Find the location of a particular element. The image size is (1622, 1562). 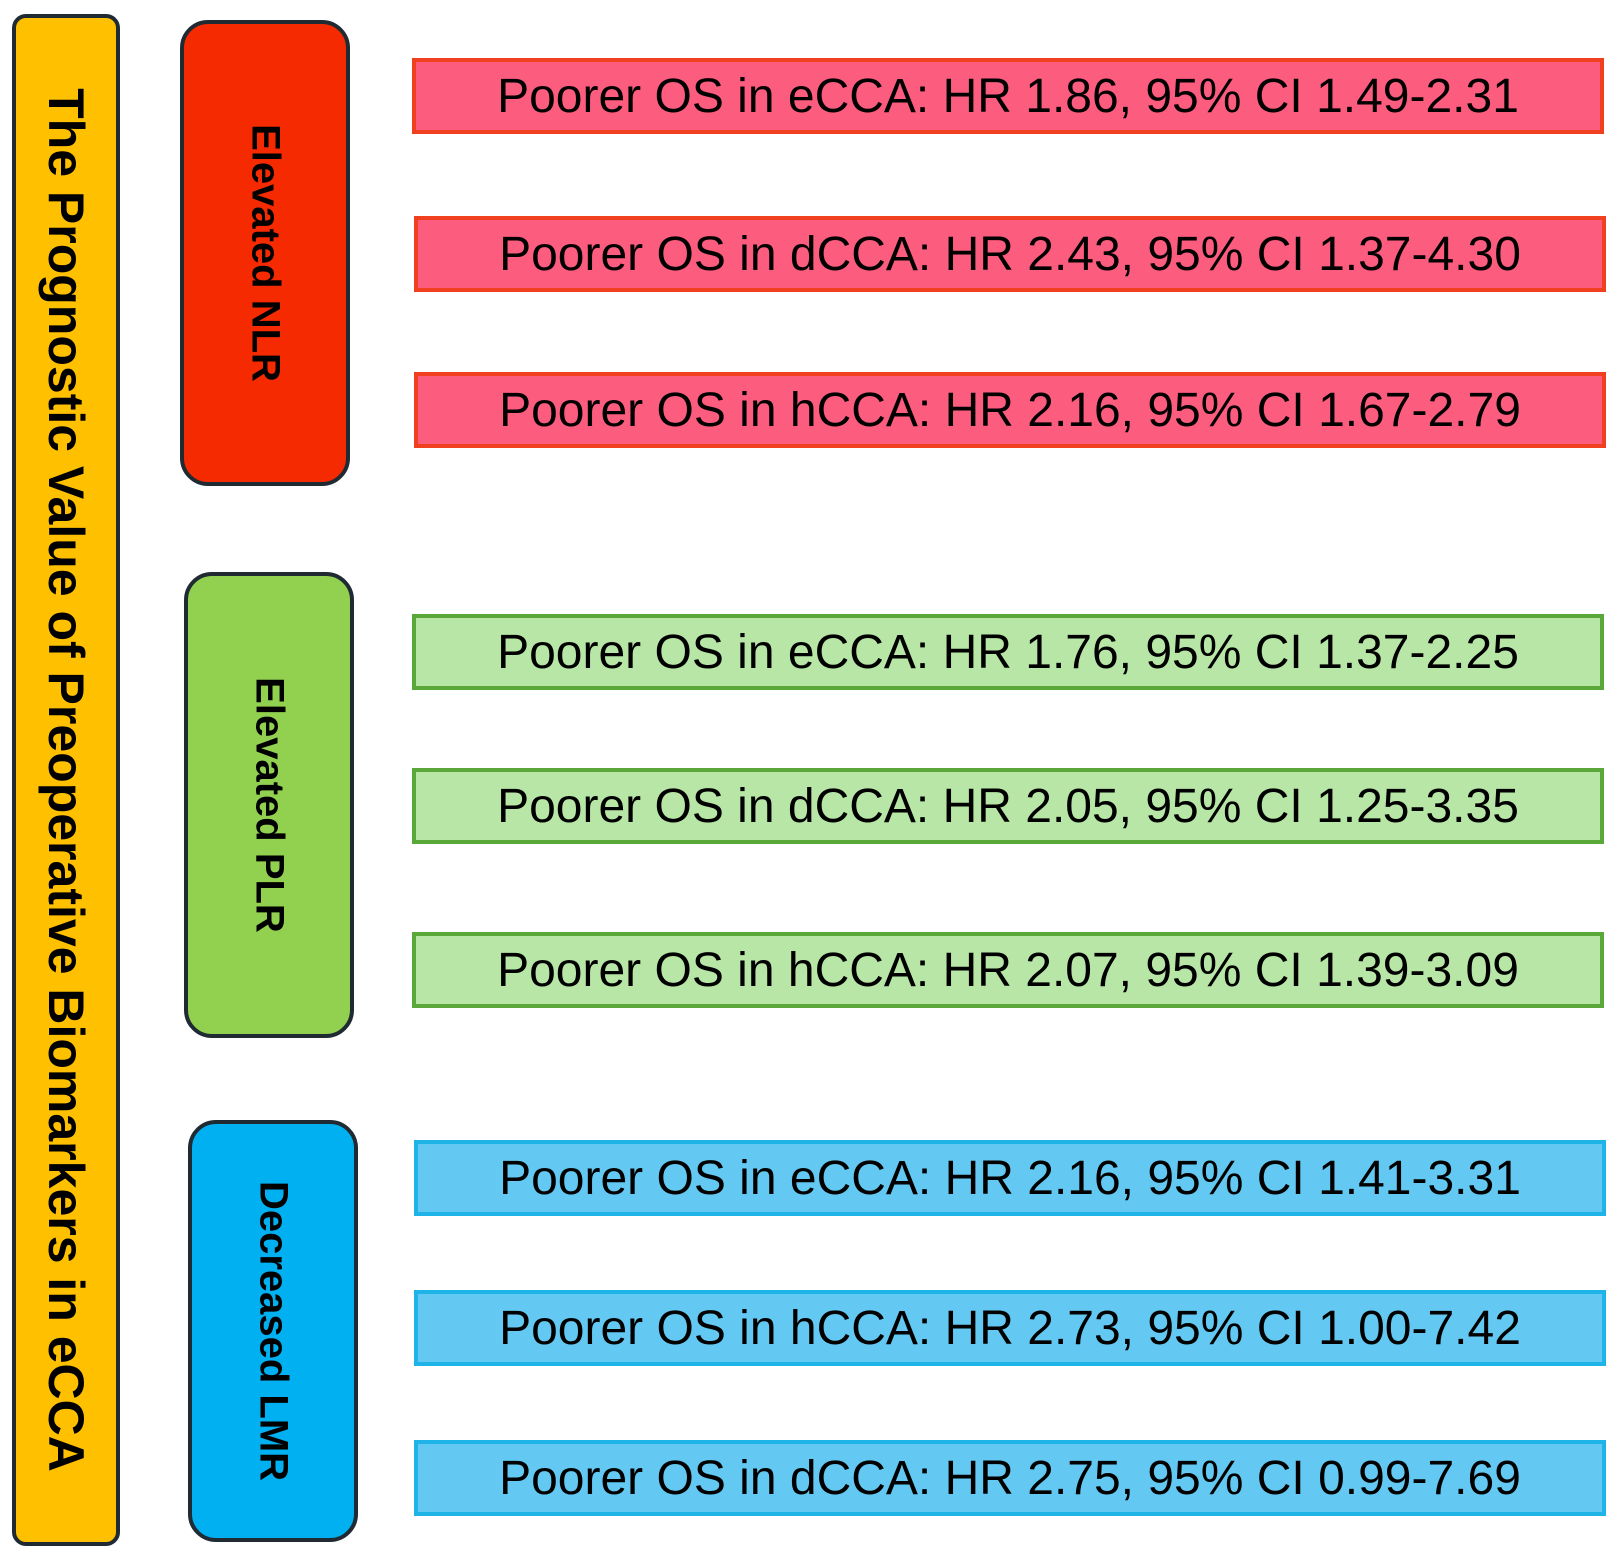

group-box-plr: Elevated PLR is located at coordinates (269, 805).